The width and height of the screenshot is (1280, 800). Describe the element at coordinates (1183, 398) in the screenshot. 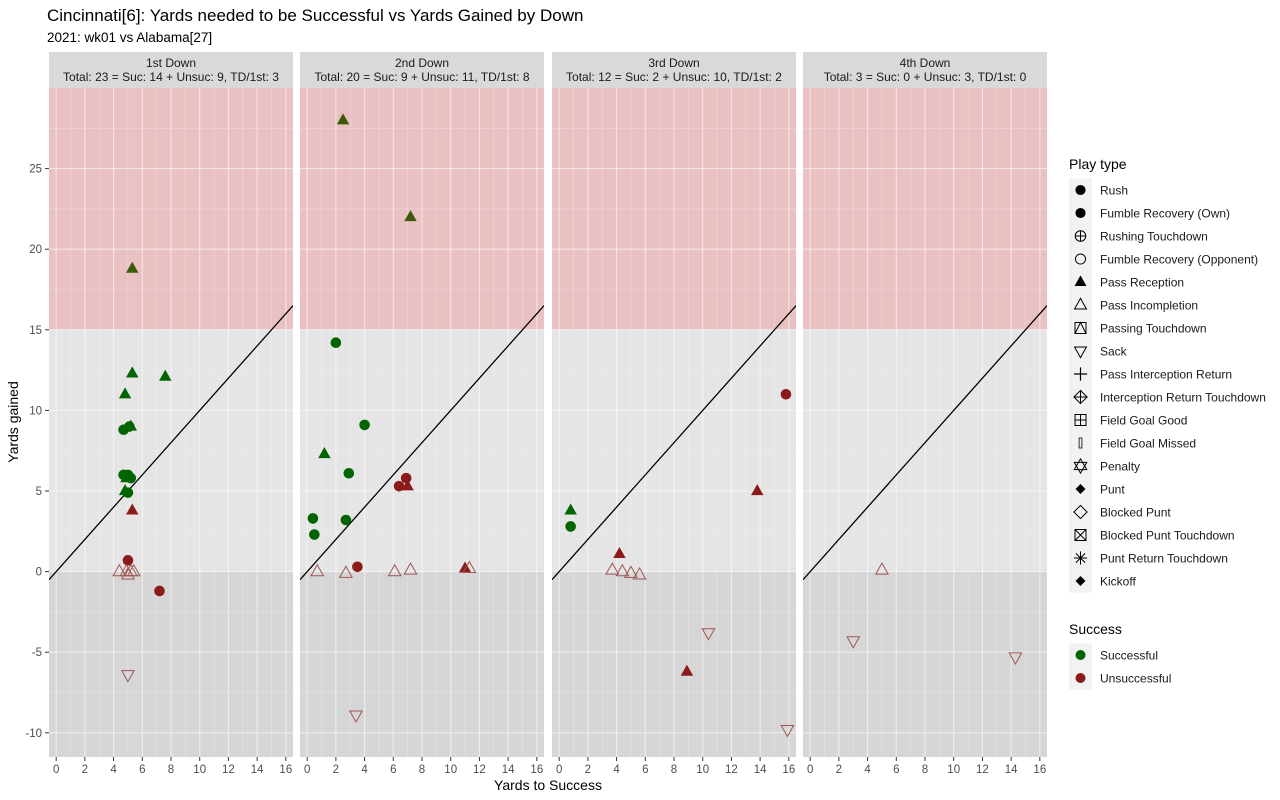

I see `legend-label: Interception Return Touchdown` at that location.